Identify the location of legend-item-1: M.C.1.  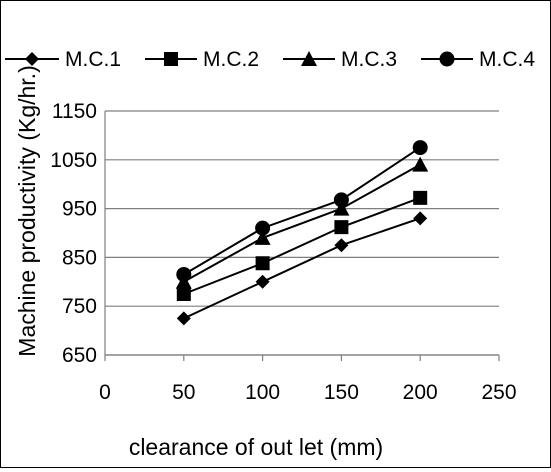
(63, 59).